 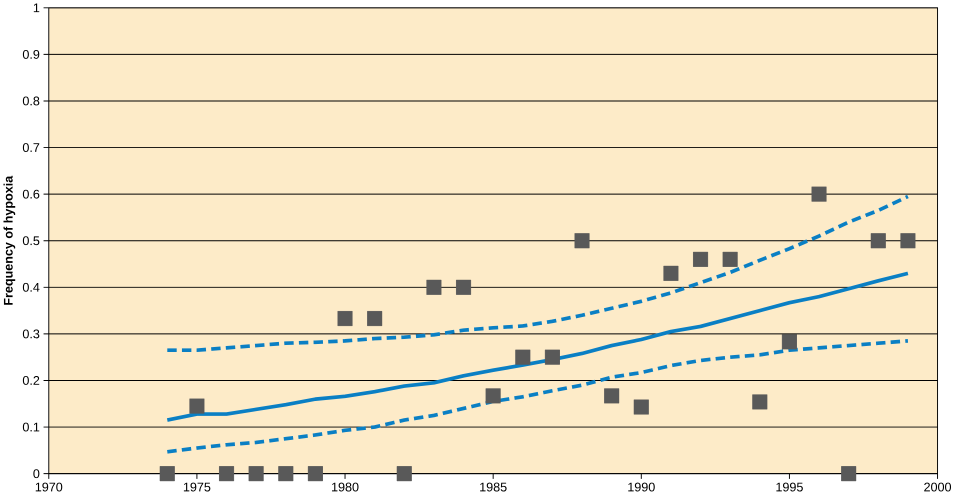 I want to click on y-tick-label: 0.4, so click(x=31, y=287).